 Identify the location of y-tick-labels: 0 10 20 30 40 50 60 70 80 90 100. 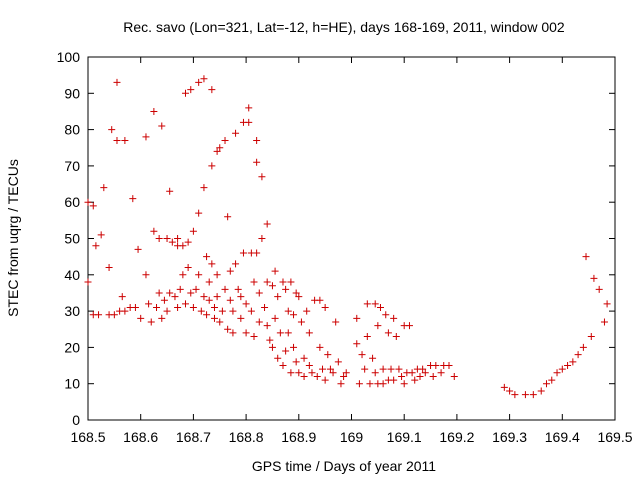
(69, 238).